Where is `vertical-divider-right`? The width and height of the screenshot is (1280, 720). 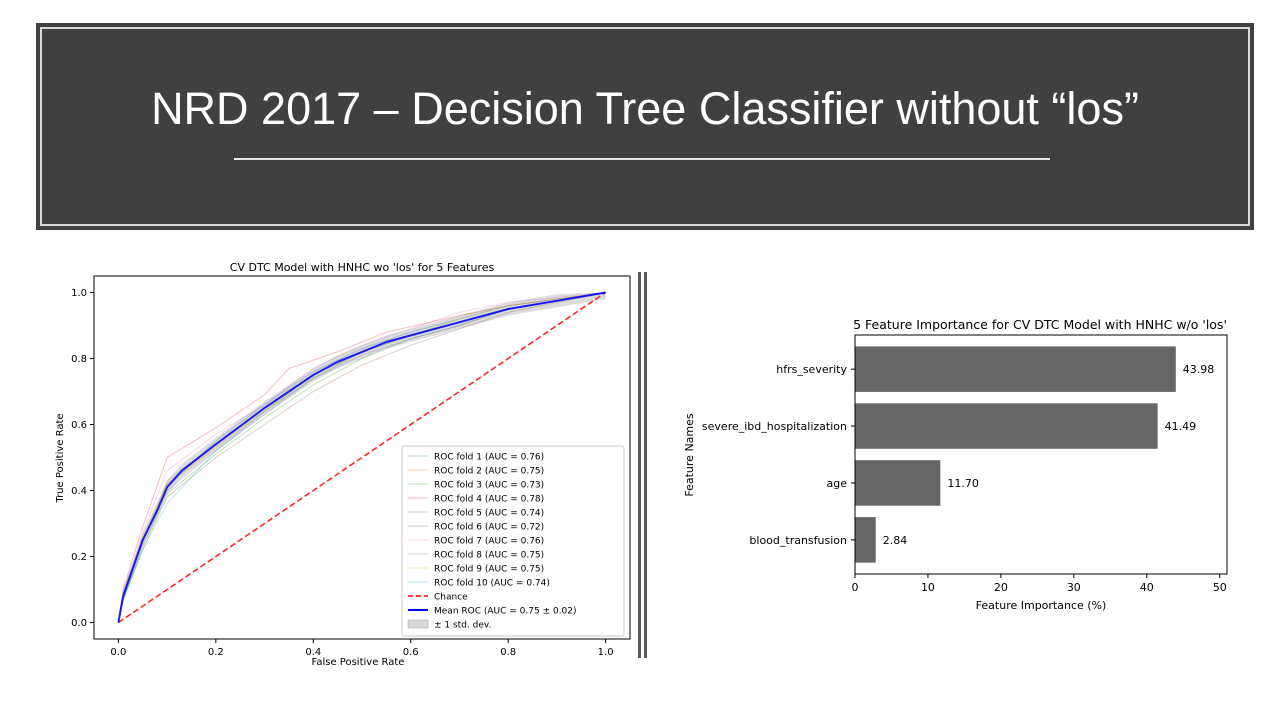
vertical-divider-right is located at coordinates (645, 465).